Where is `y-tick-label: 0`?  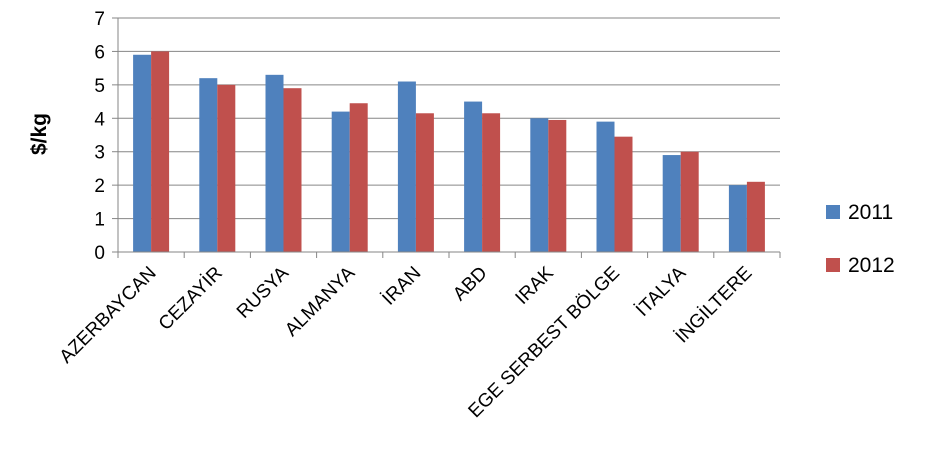 y-tick-label: 0 is located at coordinates (99, 253).